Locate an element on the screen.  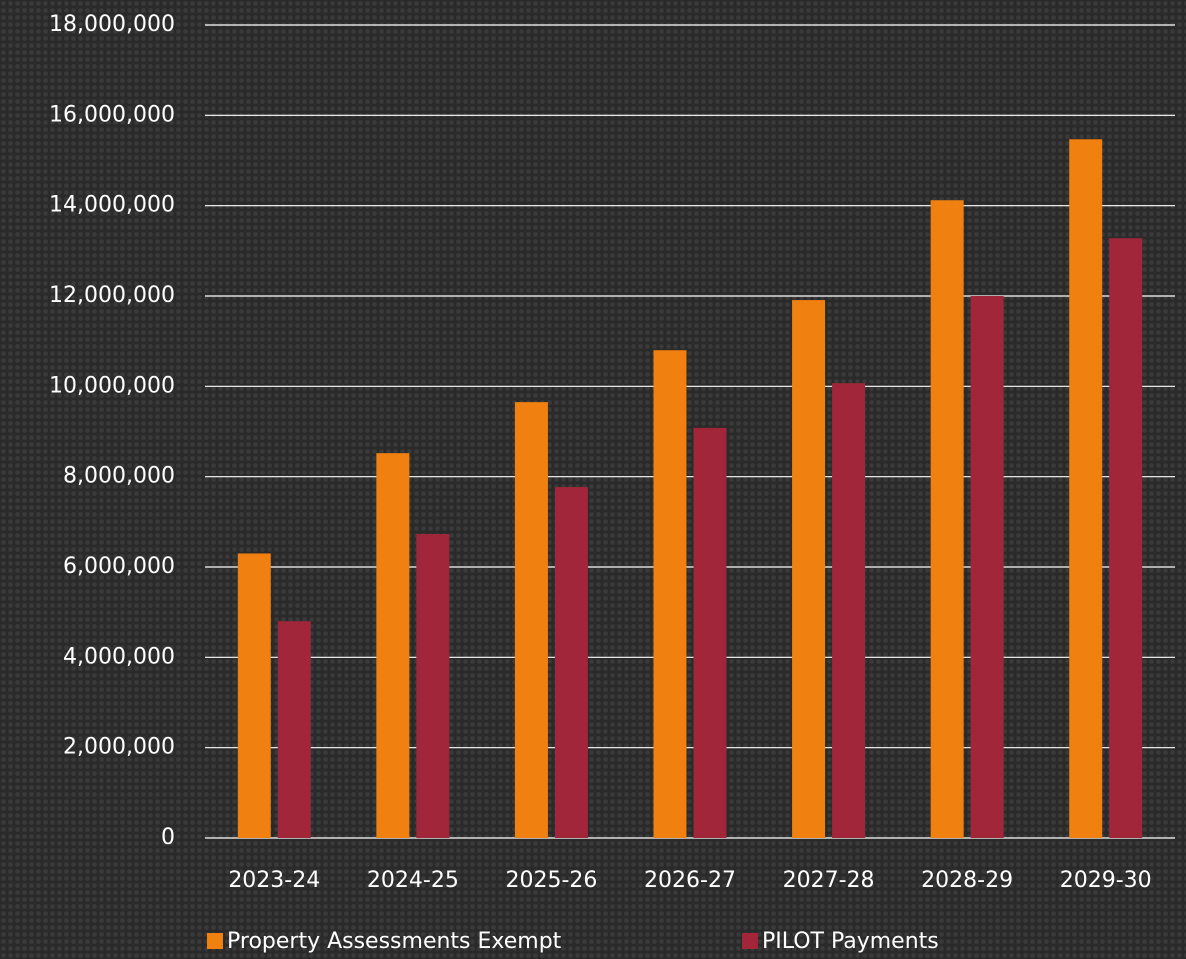
y-tick-label: 18,000,000 is located at coordinates (112, 24).